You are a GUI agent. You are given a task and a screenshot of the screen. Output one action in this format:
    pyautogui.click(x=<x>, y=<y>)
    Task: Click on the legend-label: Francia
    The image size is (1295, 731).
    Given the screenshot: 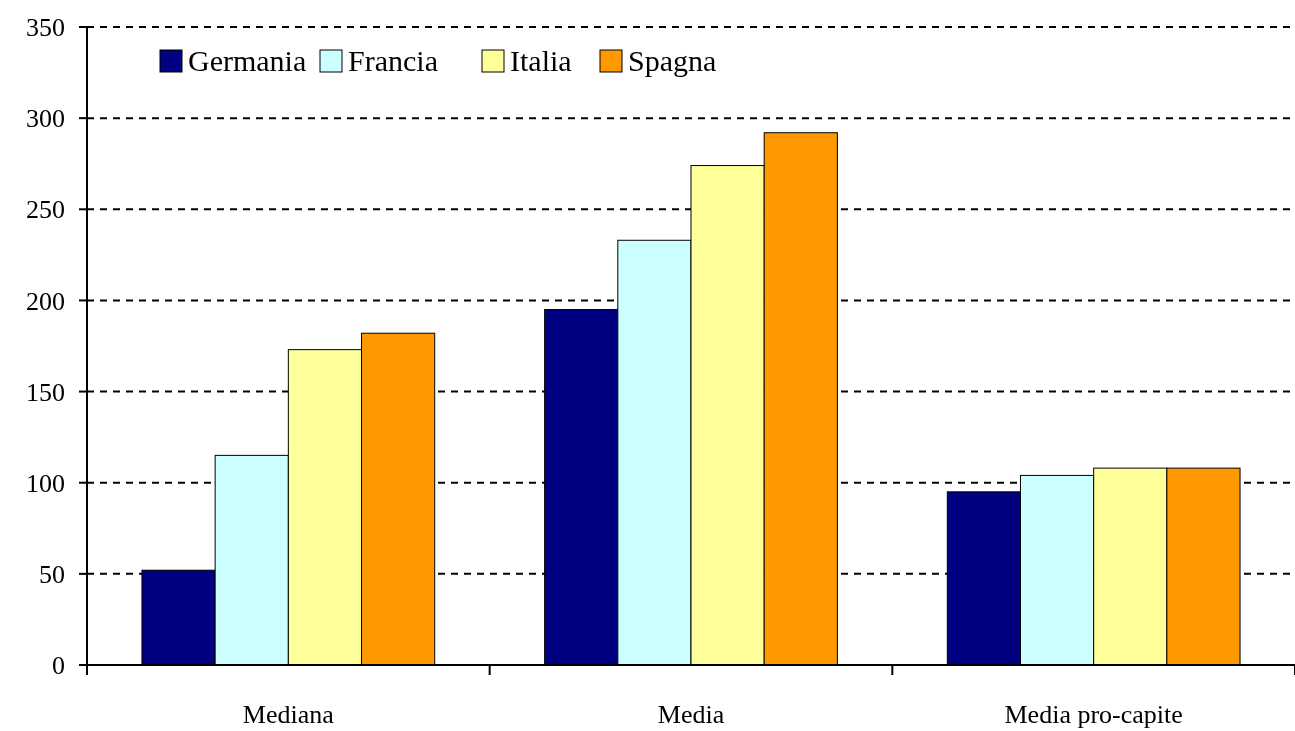 What is the action you would take?
    pyautogui.click(x=393, y=60)
    